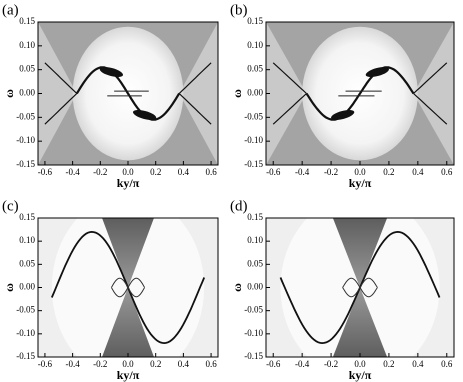 This screenshot has height=382, width=463. I want to click on panel-label: (d), so click(239, 206).